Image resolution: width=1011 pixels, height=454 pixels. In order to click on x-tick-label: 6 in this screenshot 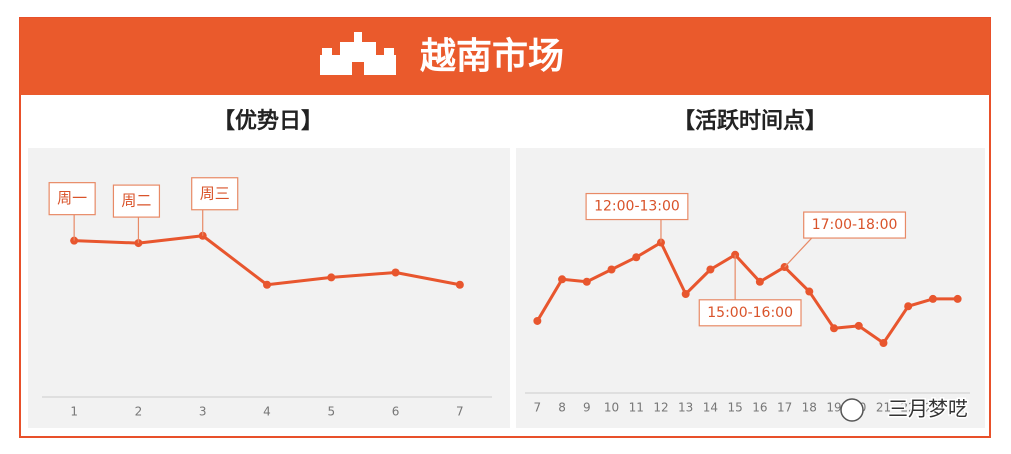, I will do `click(396, 412)`.